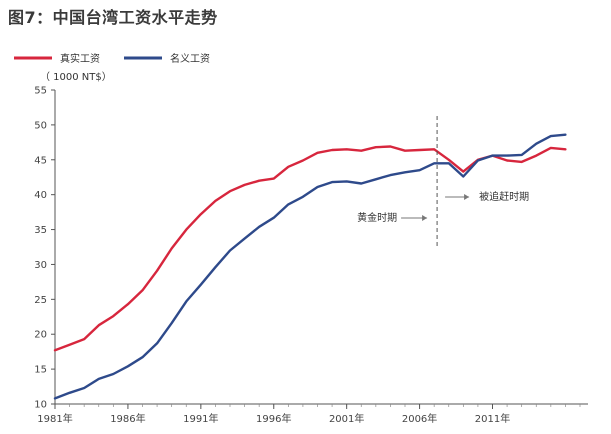 The height and width of the screenshot is (434, 611). Describe the element at coordinates (40, 370) in the screenshot. I see `y-tick-label: 15` at that location.